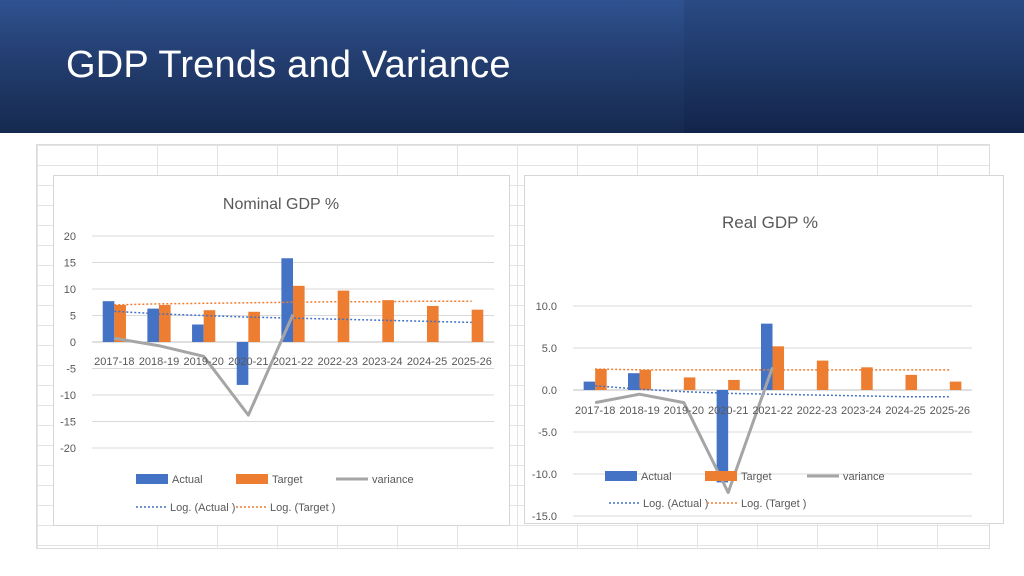 This screenshot has height=576, width=1024. I want to click on chart-title: Real GDP %, so click(770, 222).